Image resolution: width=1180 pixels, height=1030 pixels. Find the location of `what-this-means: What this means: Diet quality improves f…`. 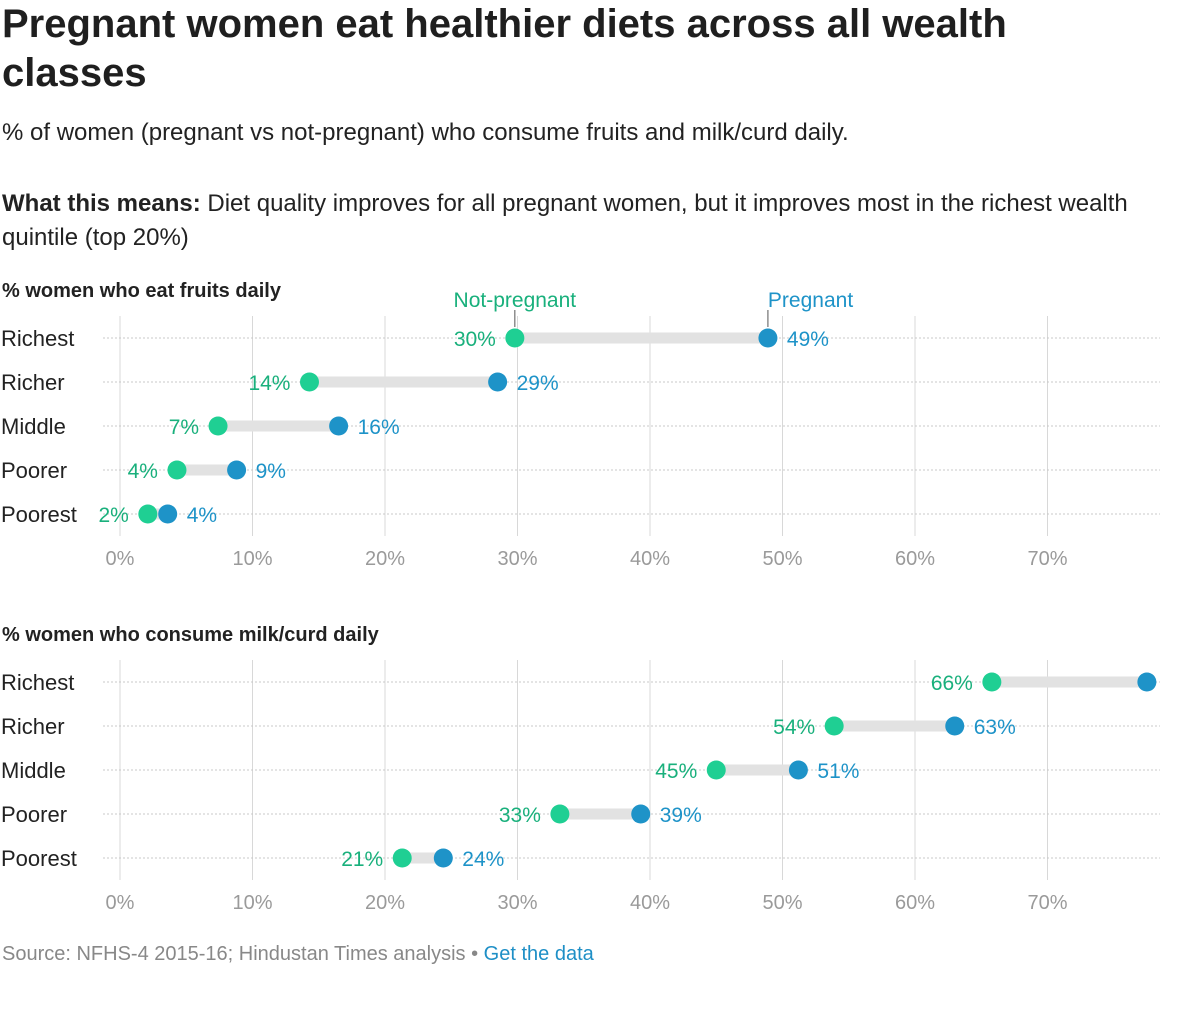

what-this-means: What this means: Diet quality improves f… is located at coordinates (572, 221).